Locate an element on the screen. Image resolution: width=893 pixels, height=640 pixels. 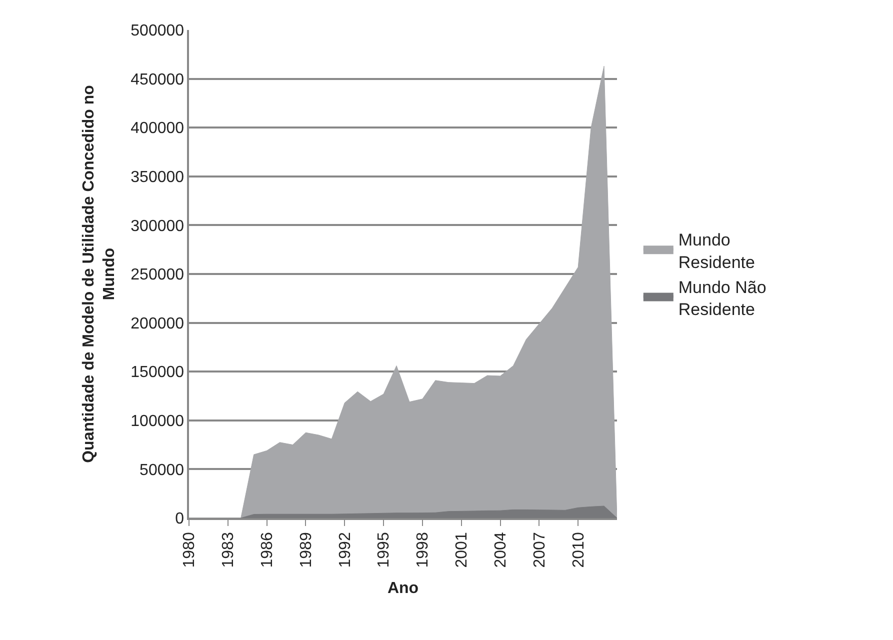
y-tick-label: 250000 is located at coordinates (157, 275).